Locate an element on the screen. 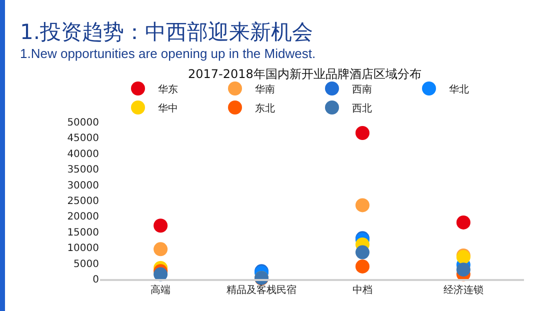 The width and height of the screenshot is (554, 311). x-tick-label: 中档 is located at coordinates (362, 290).